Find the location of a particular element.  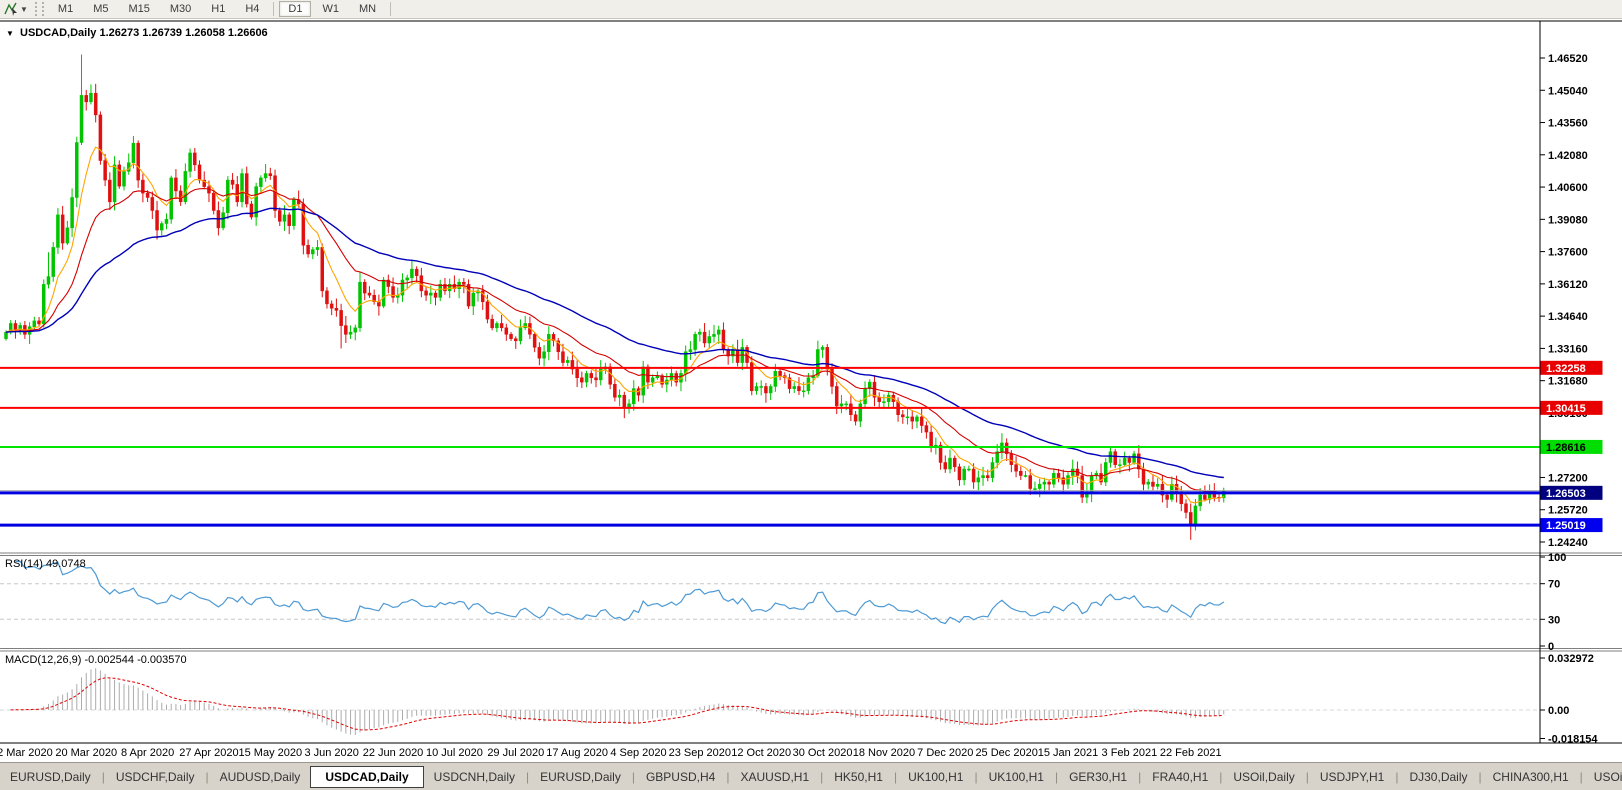

macd-axis-label: -0.018154 is located at coordinates (1573, 740).